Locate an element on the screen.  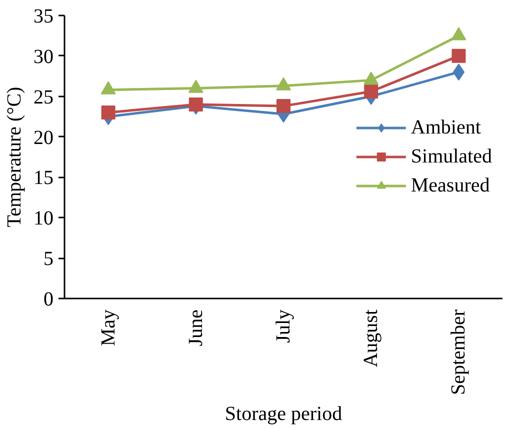
y-axis-title: Temperature (°C) is located at coordinates (15, 157).